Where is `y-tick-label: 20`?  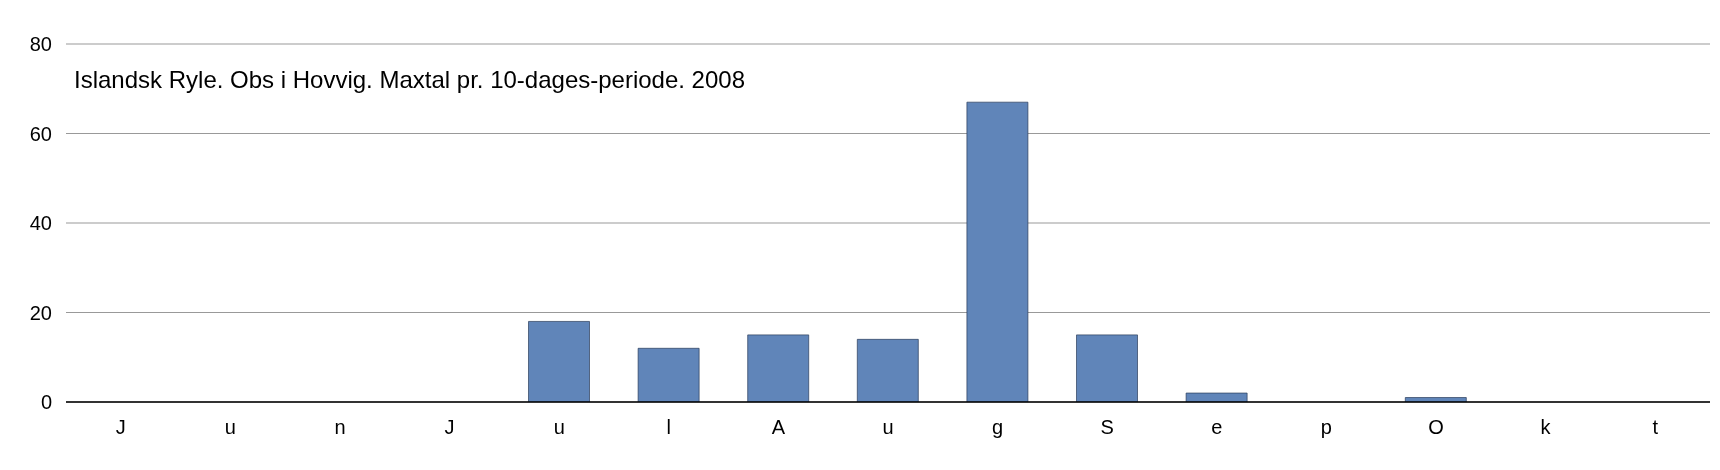 y-tick-label: 20 is located at coordinates (40, 312).